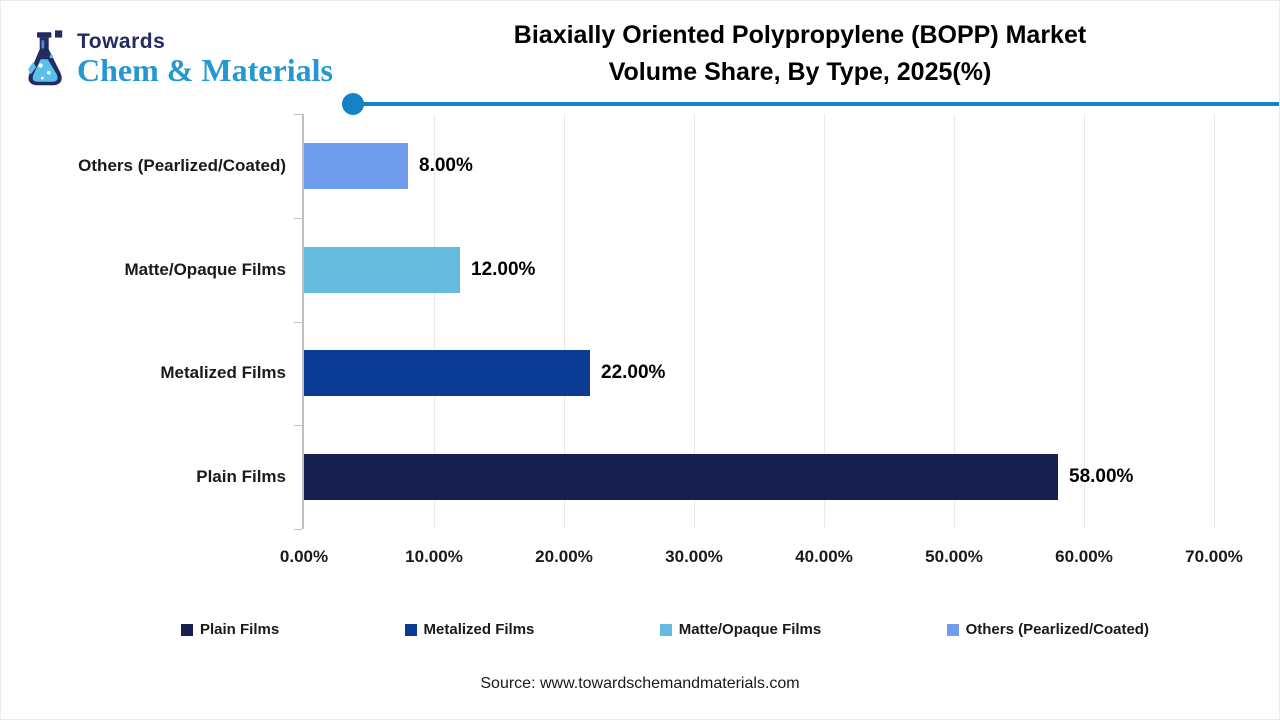 This screenshot has height=720, width=1280. I want to click on title-underline, so click(816, 104).